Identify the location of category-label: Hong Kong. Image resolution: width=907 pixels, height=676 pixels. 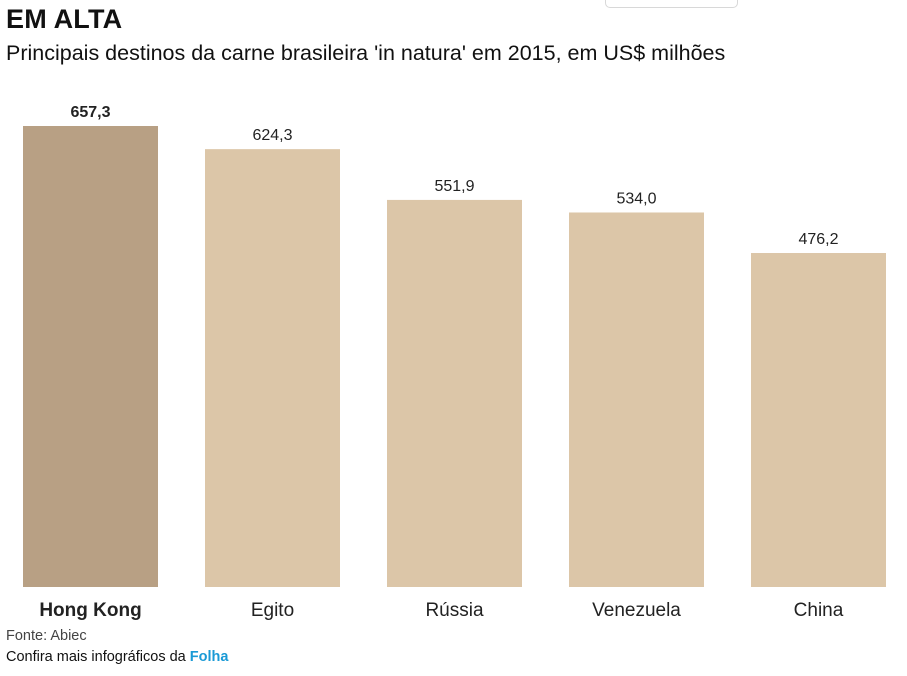
(90, 610).